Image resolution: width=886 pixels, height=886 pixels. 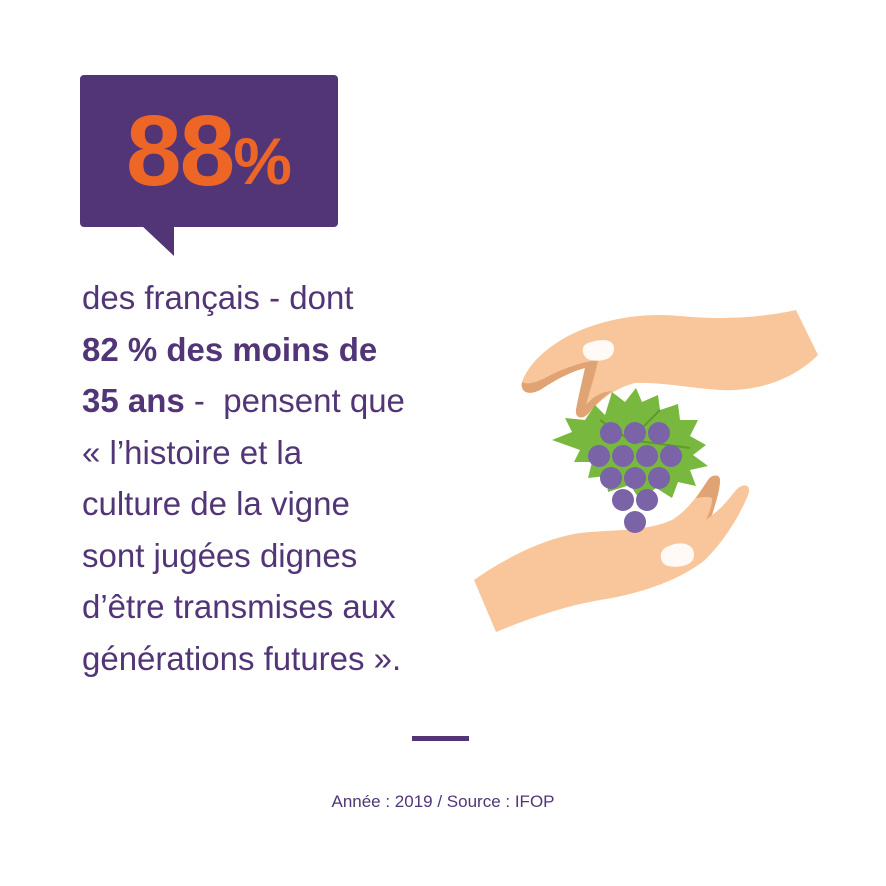 What do you see at coordinates (443, 801) in the screenshot?
I see `source-note: Année : 2019 / Source : IFOP` at bounding box center [443, 801].